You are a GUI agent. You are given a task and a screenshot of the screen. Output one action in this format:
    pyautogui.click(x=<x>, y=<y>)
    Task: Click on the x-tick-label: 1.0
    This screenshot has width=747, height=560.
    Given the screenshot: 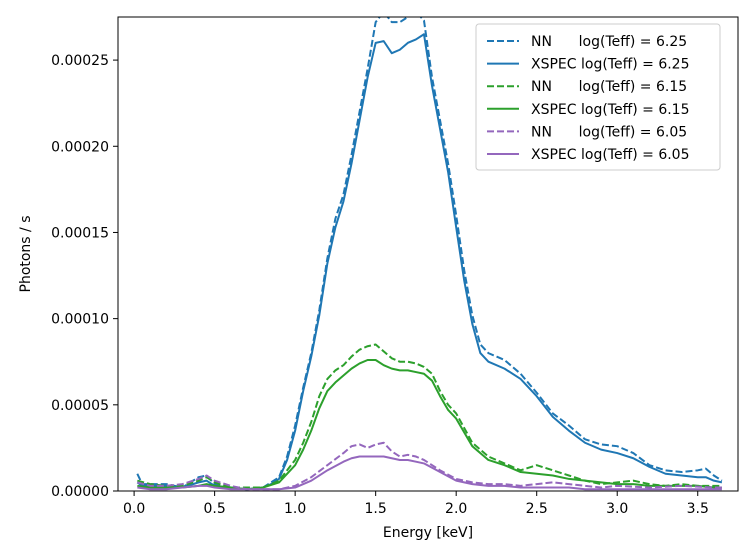 What is the action you would take?
    pyautogui.click(x=295, y=509)
    